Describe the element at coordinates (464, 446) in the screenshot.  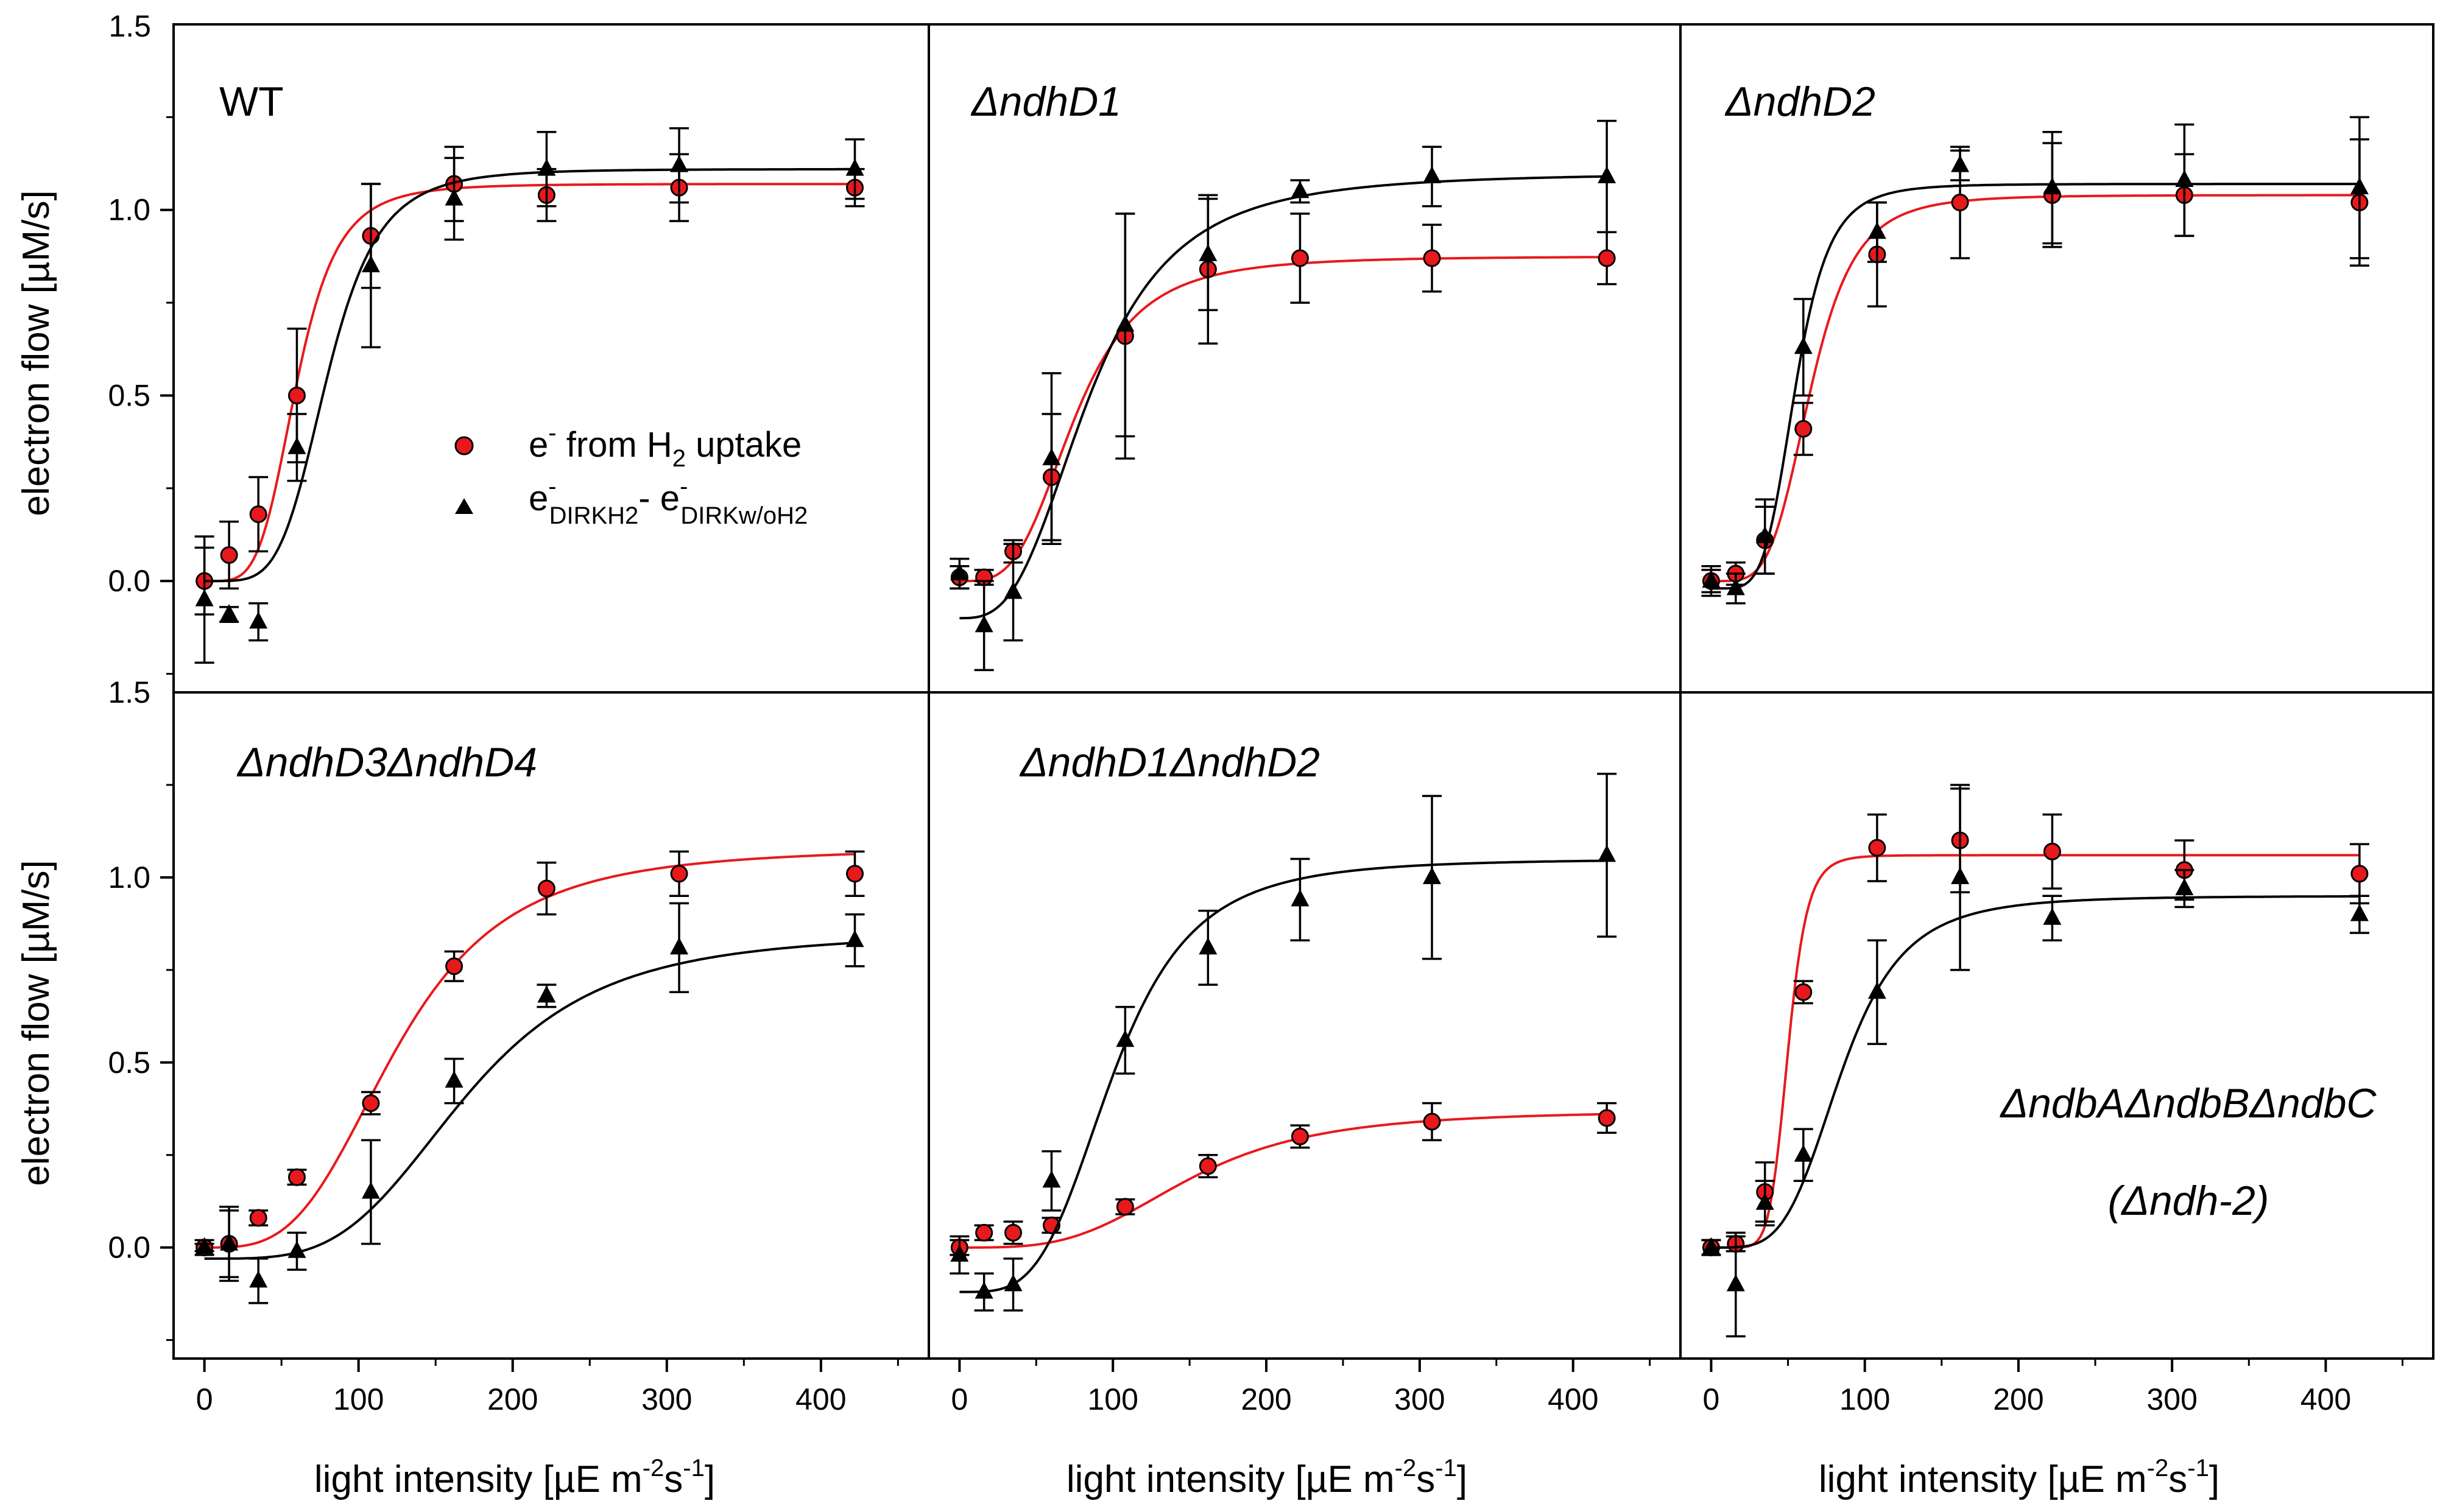
I see `legend-marker-circle` at that location.